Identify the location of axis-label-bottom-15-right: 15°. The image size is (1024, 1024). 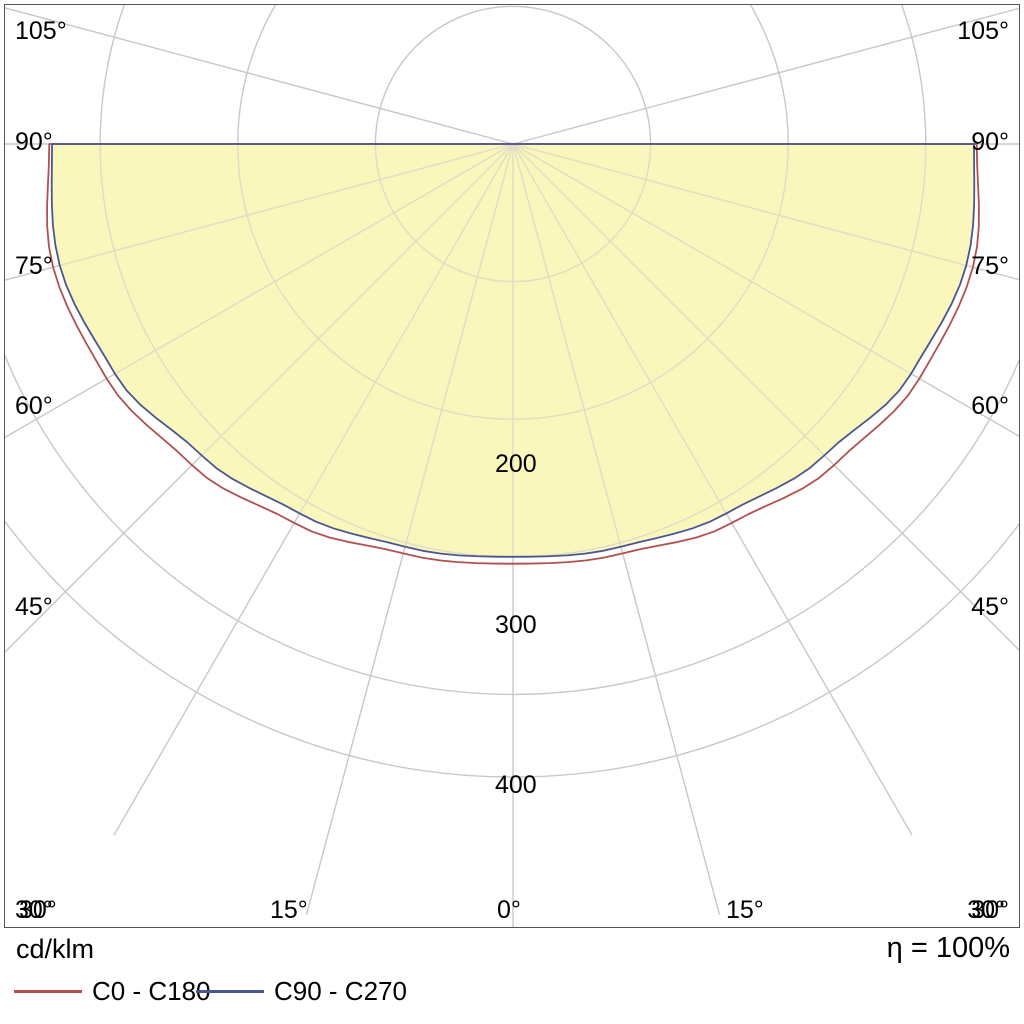
(745, 910).